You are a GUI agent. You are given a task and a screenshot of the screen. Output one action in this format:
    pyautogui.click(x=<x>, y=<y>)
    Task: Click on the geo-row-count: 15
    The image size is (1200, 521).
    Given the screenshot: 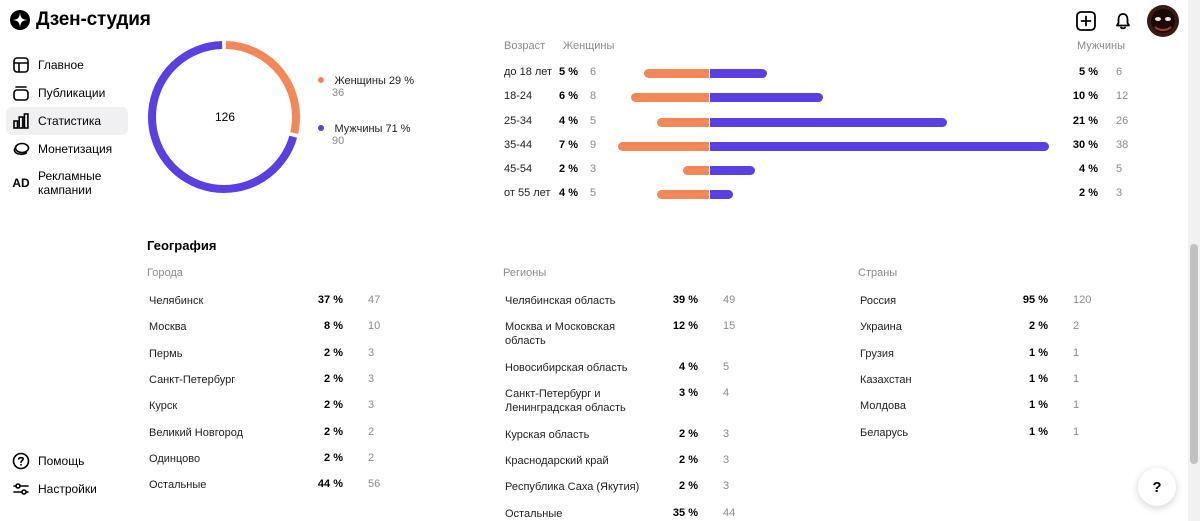 What is the action you would take?
    pyautogui.click(x=729, y=326)
    